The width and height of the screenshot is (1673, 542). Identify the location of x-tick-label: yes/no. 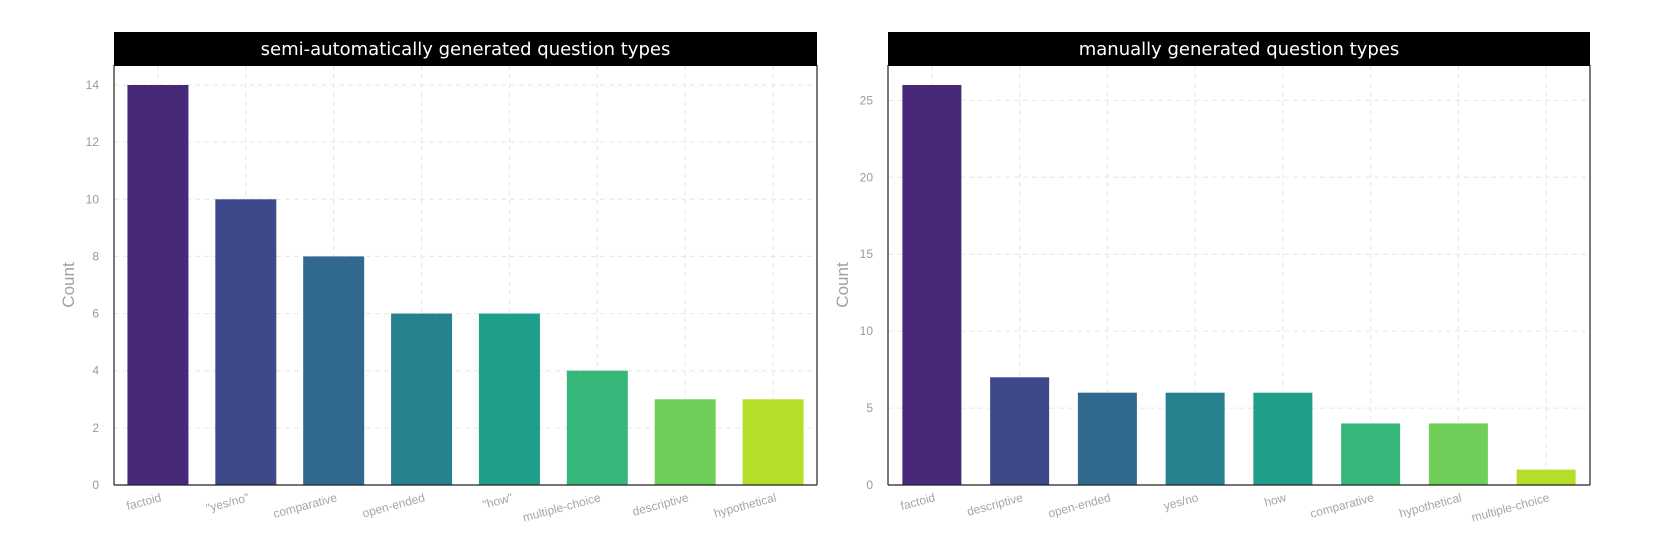
(1181, 501).